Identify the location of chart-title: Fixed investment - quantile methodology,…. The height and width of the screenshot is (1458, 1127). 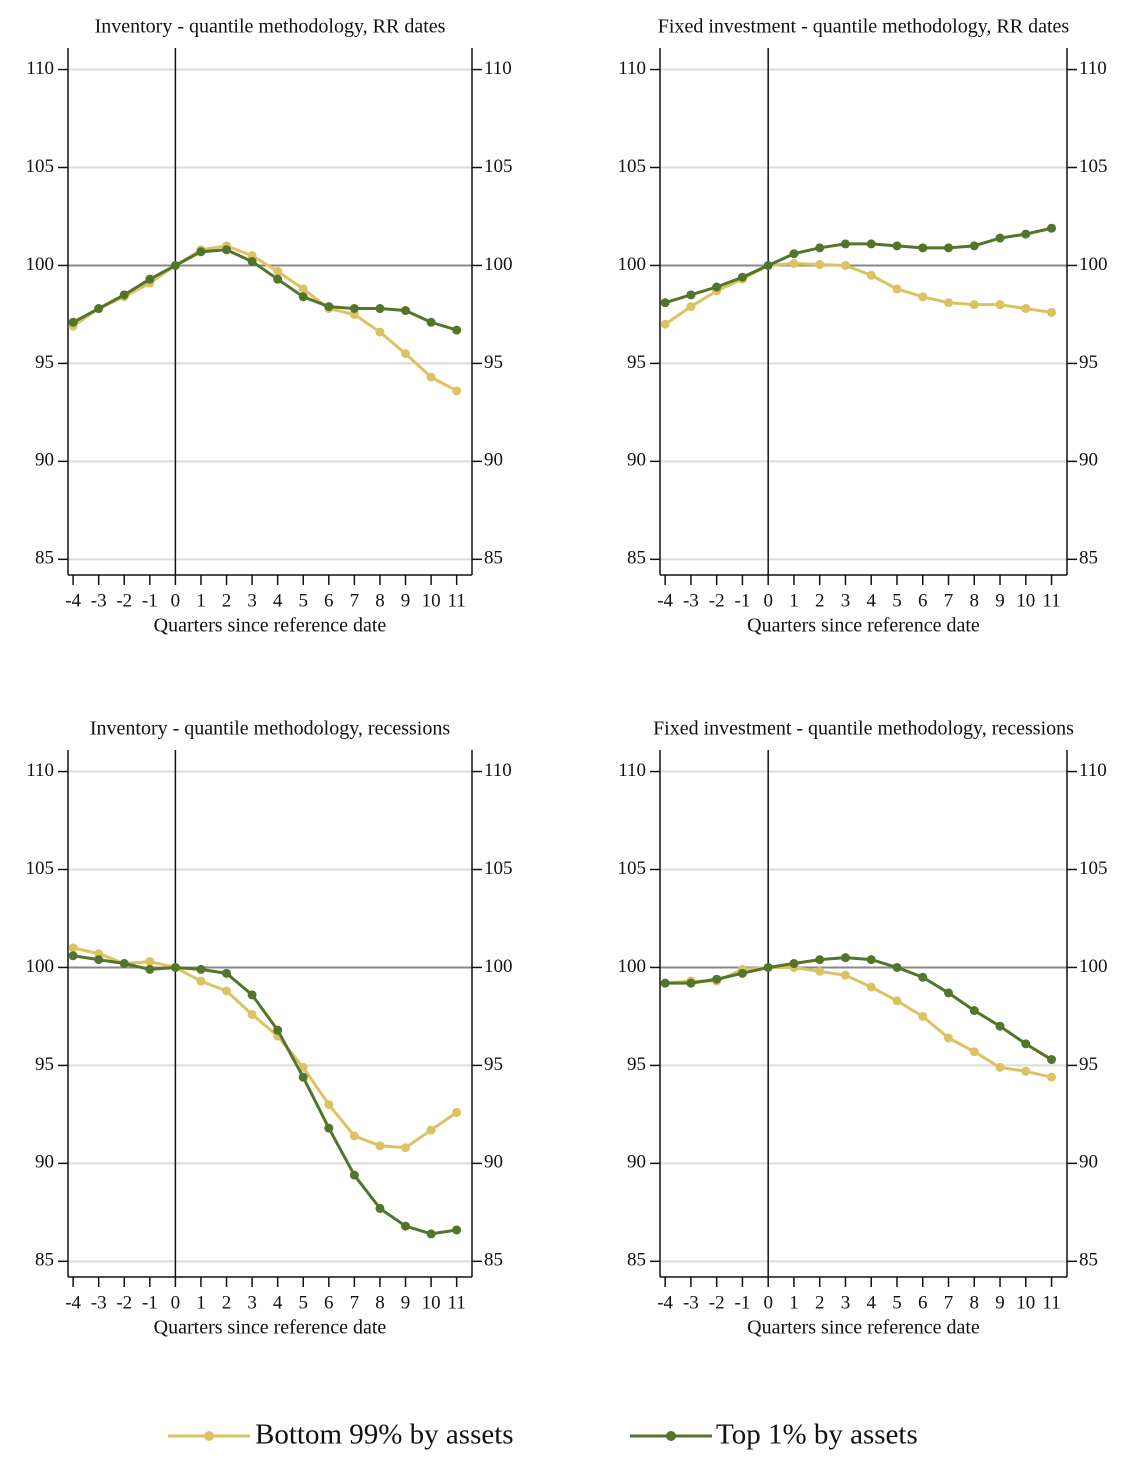
(863, 729).